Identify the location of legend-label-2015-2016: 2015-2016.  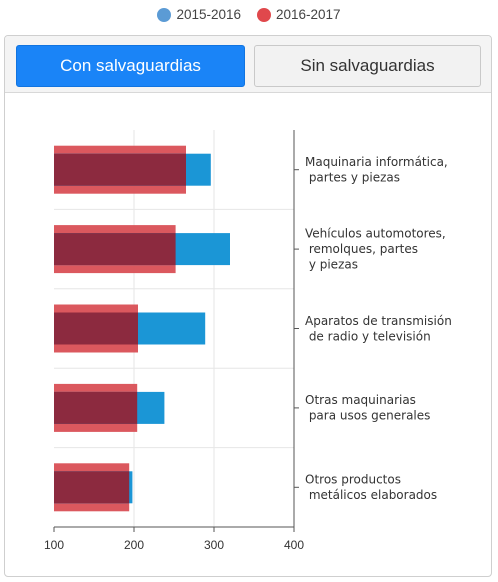
(208, 14).